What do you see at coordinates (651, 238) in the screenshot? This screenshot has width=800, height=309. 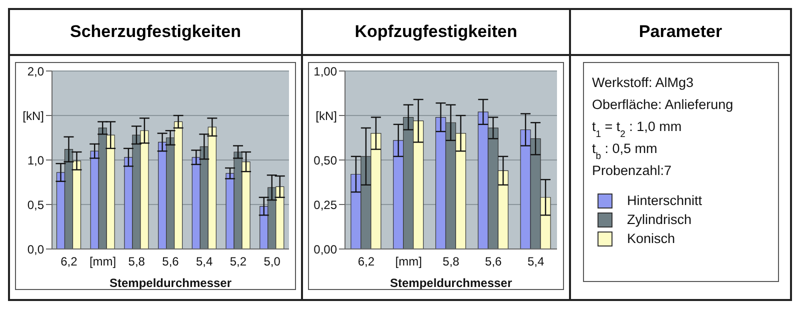 I see `legend-label: Konisch` at bounding box center [651, 238].